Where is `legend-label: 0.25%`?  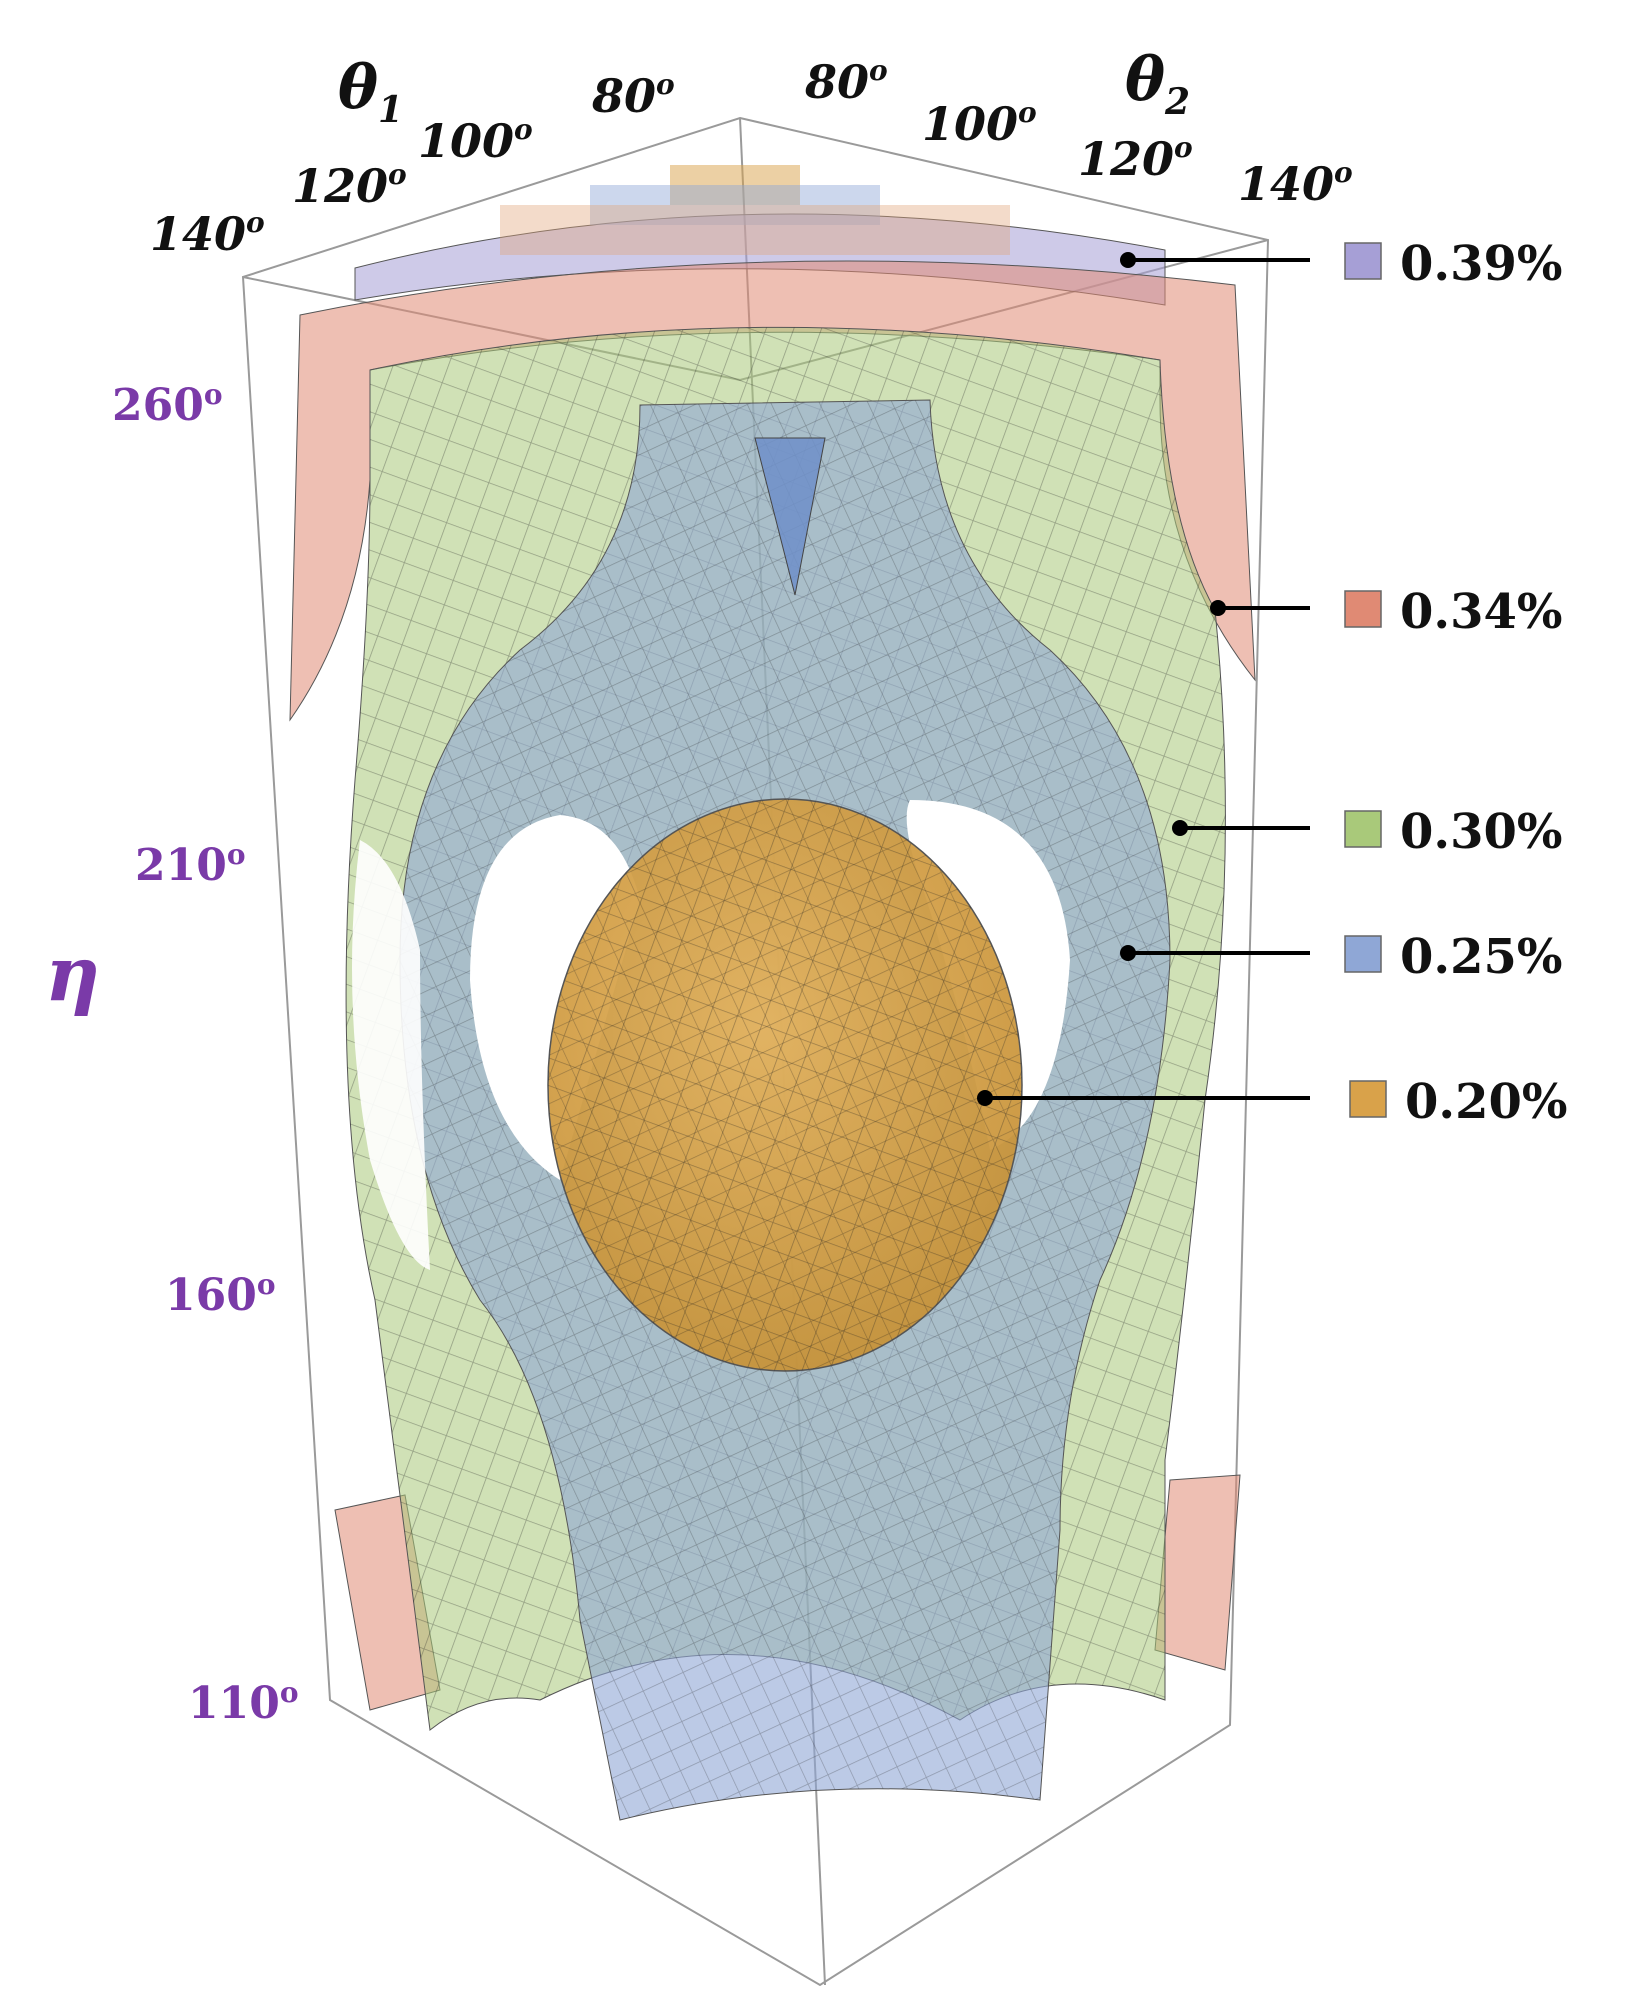 legend-label: 0.25% is located at coordinates (1481, 957).